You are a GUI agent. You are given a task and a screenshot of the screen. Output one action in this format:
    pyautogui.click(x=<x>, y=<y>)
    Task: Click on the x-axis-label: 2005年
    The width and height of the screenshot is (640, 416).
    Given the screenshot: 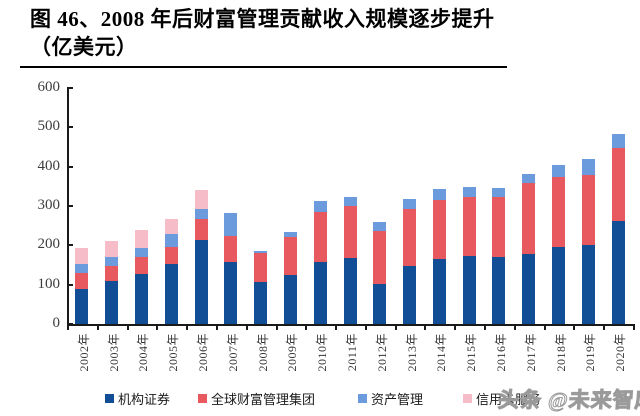 What is the action you would take?
    pyautogui.click(x=173, y=352)
    